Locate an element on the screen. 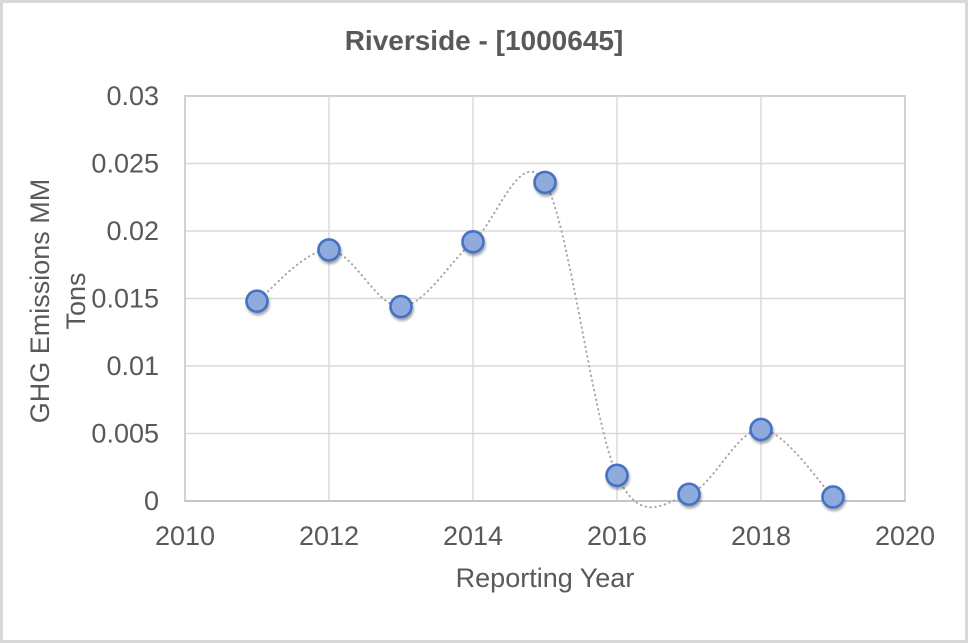 This screenshot has height=643, width=968. x-tick-label: 2012 is located at coordinates (329, 536).